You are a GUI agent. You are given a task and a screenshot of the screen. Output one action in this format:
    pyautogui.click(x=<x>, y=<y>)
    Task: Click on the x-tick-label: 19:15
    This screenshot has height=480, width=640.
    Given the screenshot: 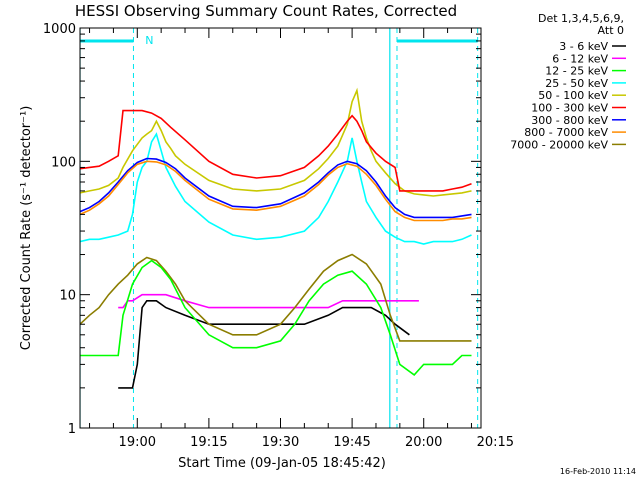 What is the action you would take?
    pyautogui.click(x=208, y=442)
    